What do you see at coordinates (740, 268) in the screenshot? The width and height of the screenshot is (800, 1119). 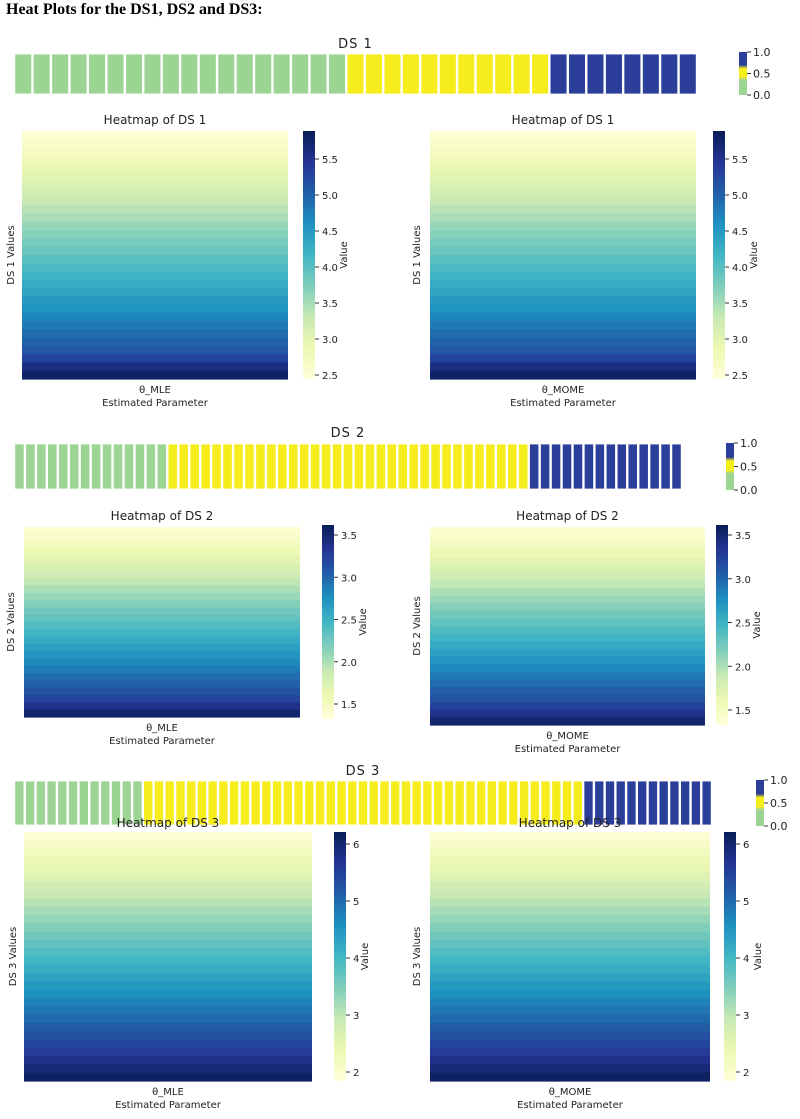 I see `colorbar-tick-label: 4.0` at bounding box center [740, 268].